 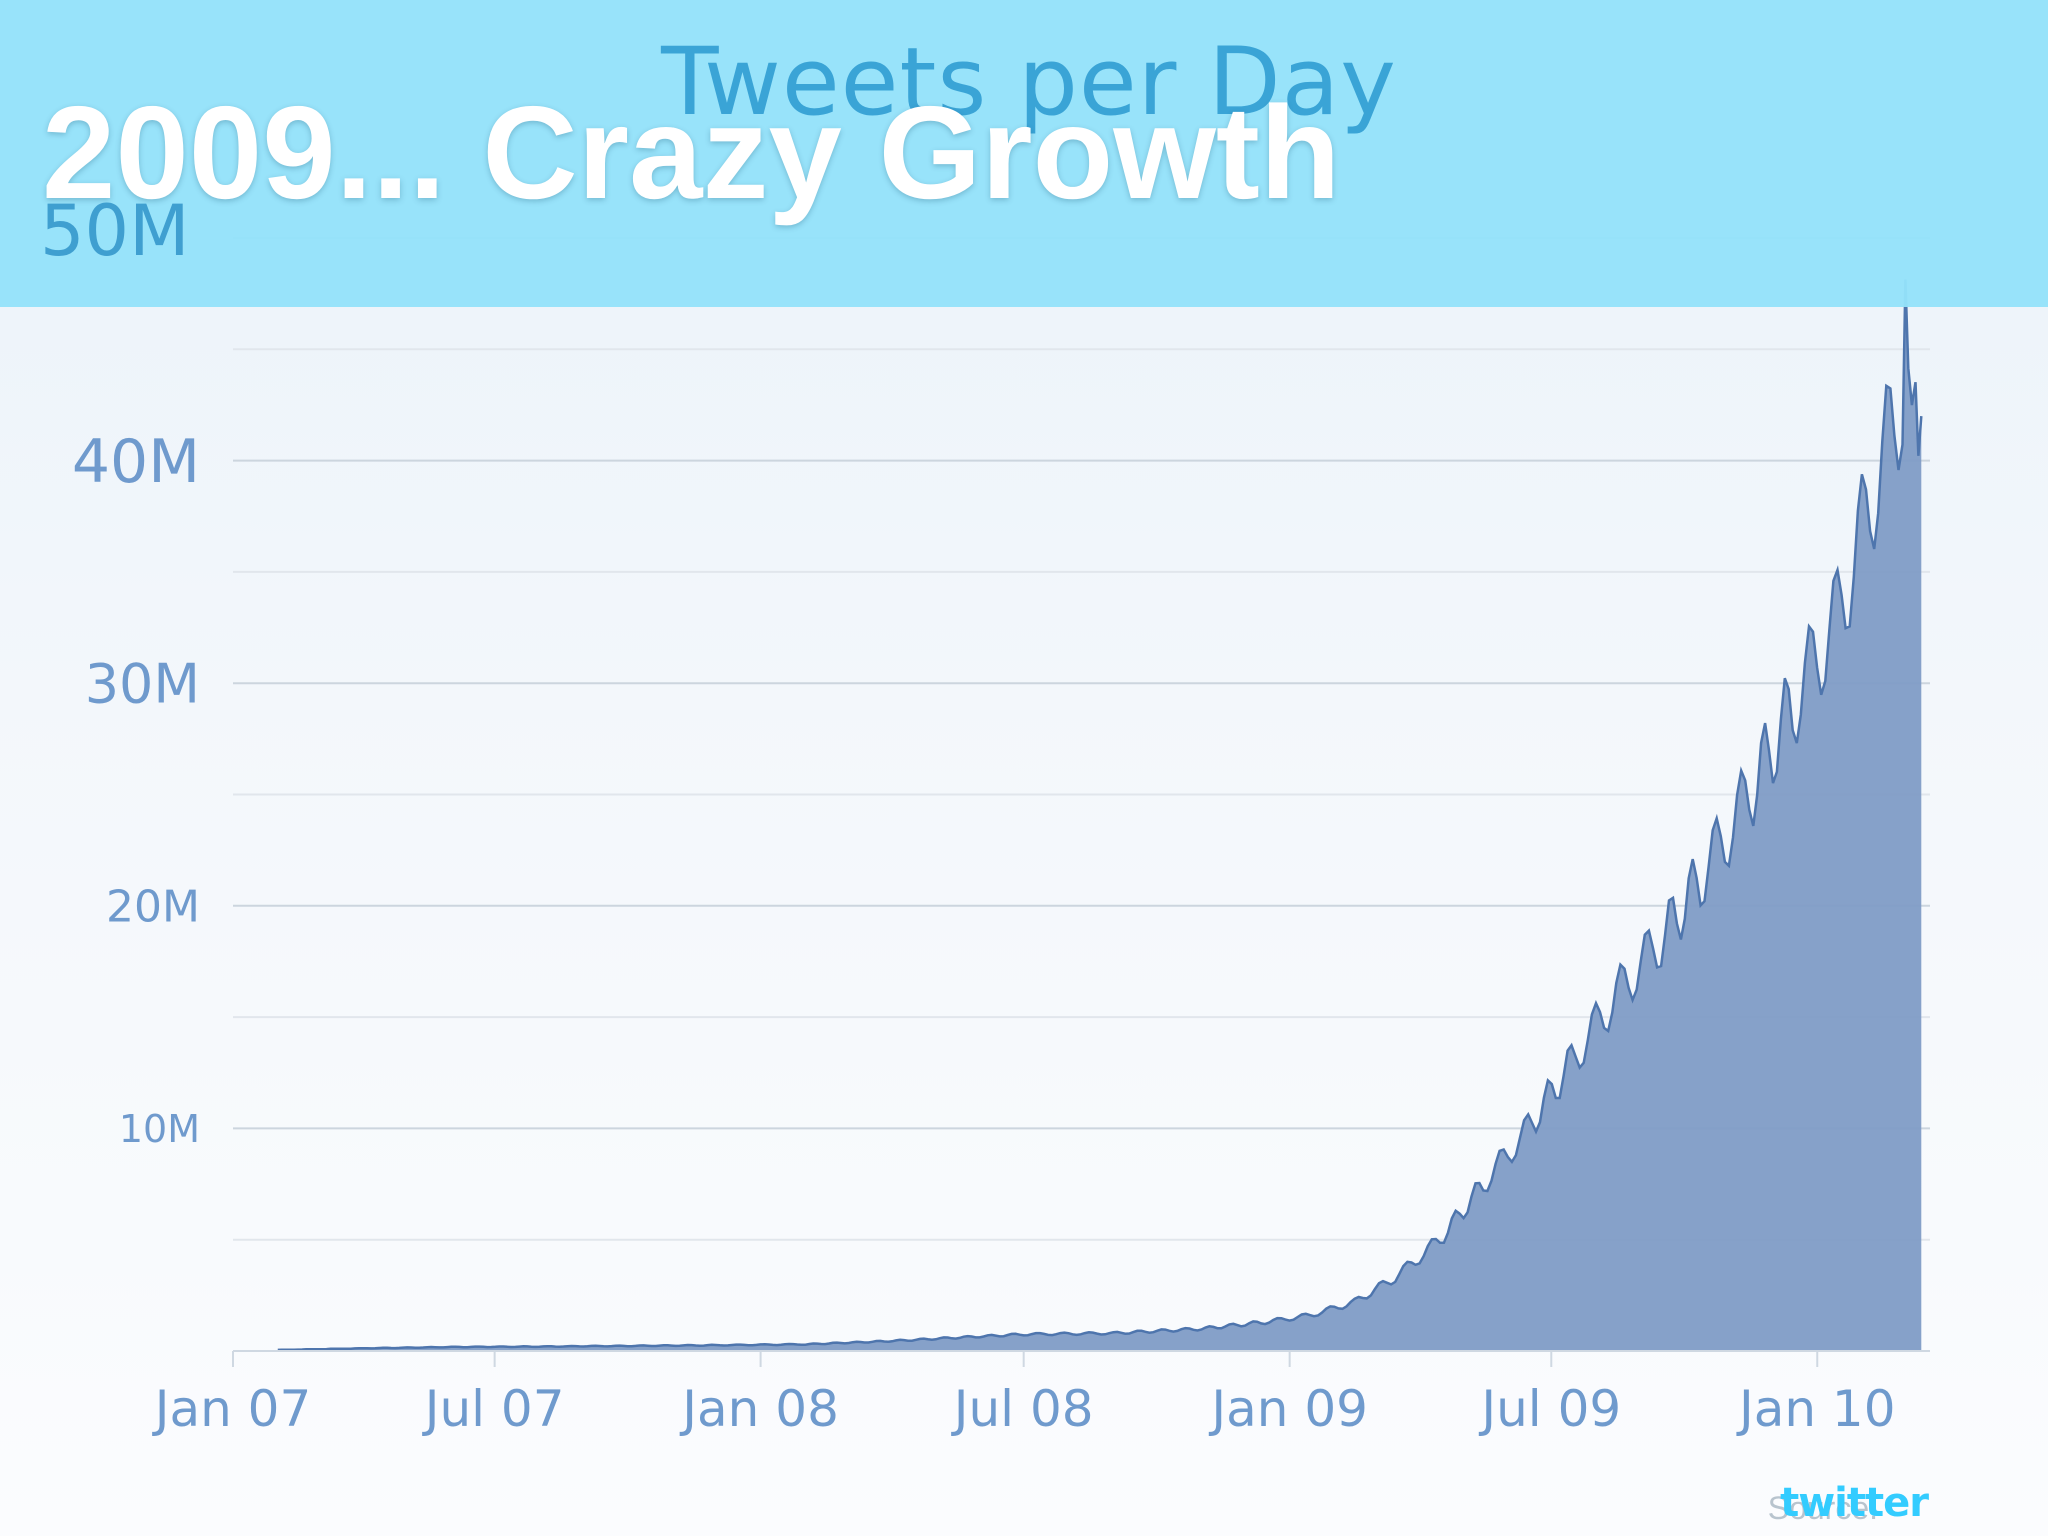 I want to click on source-label-text: Source:, so click(x=1822, y=1508).